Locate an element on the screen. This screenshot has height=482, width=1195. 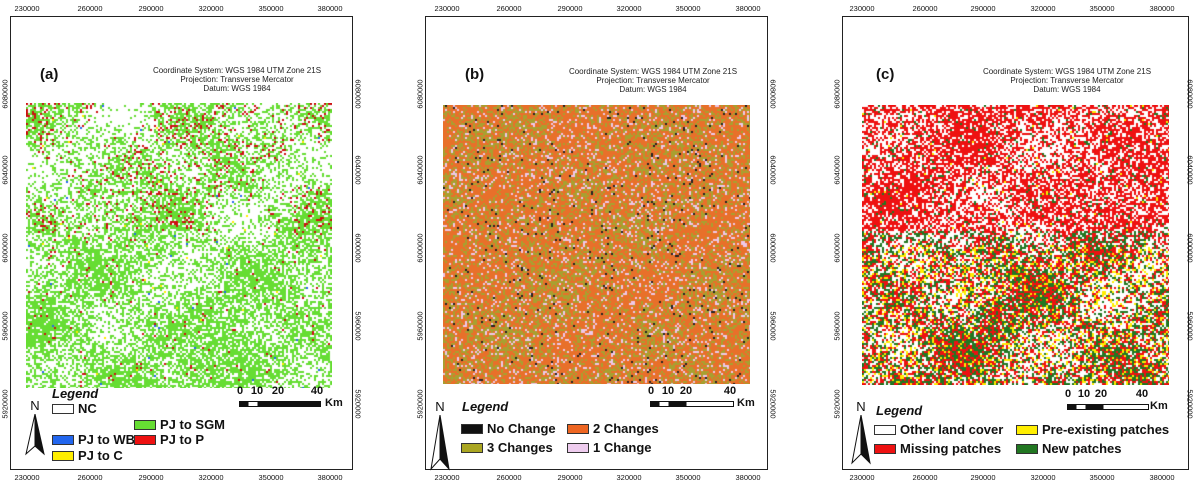
panel-label: (a) is located at coordinates (49, 74).